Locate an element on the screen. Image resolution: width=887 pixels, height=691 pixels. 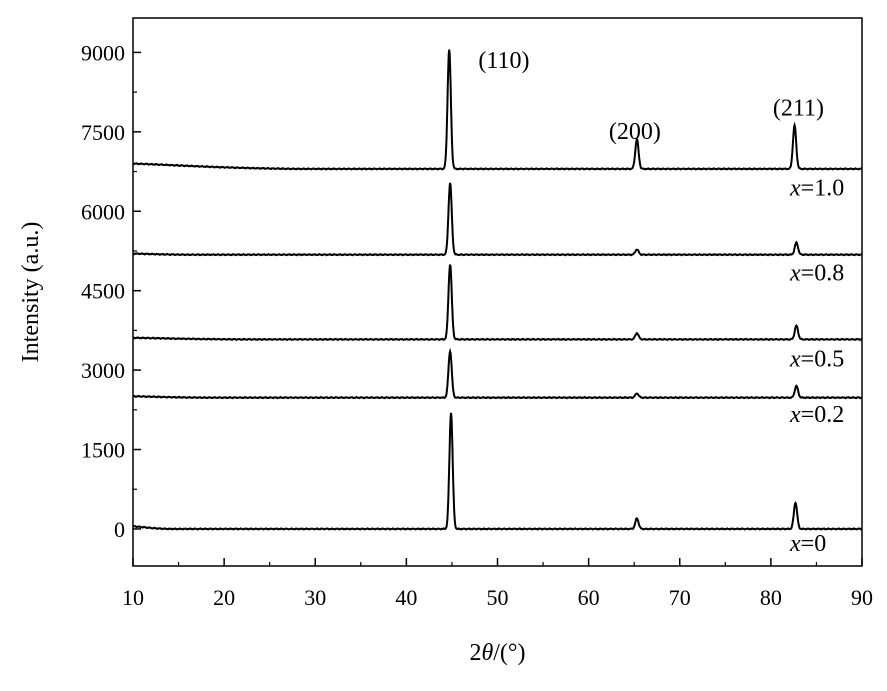
y-axis-title: Intensity (a.u.) is located at coordinates (31, 292).